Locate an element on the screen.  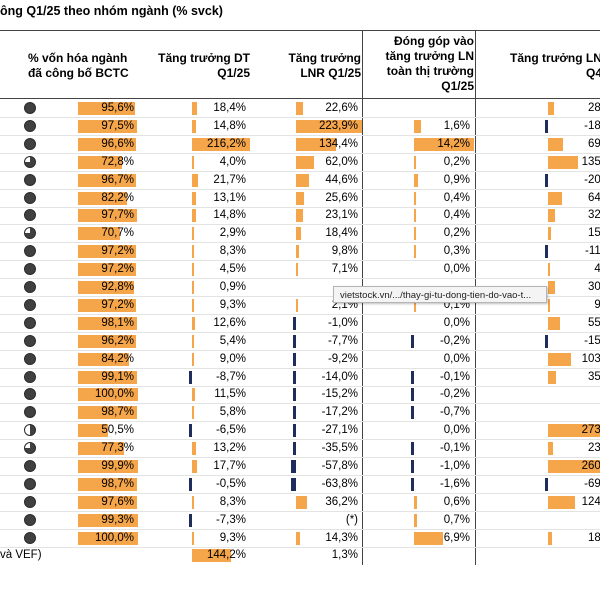
q4-value: 260, is located at coordinates (590, 466).